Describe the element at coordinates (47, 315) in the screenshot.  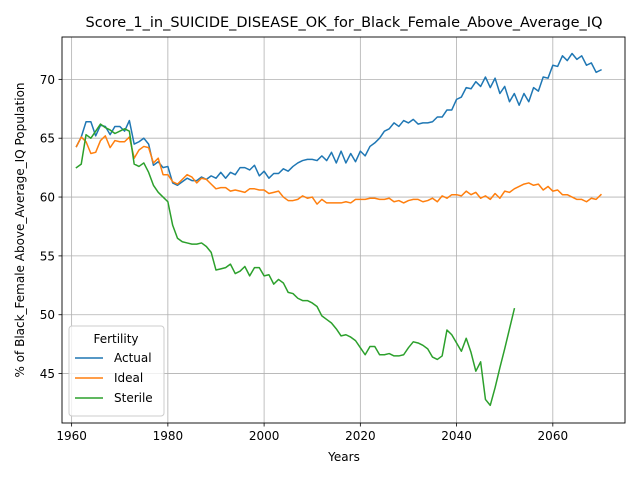
I see `y-tick-label: 50` at that location.